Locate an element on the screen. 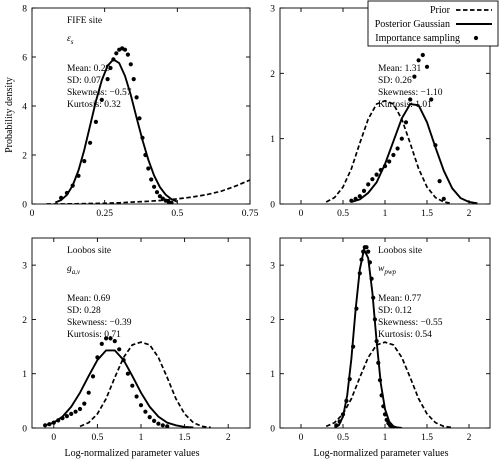 The image size is (500, 460). y-tick-label: 4 is located at coordinates (24, 108).